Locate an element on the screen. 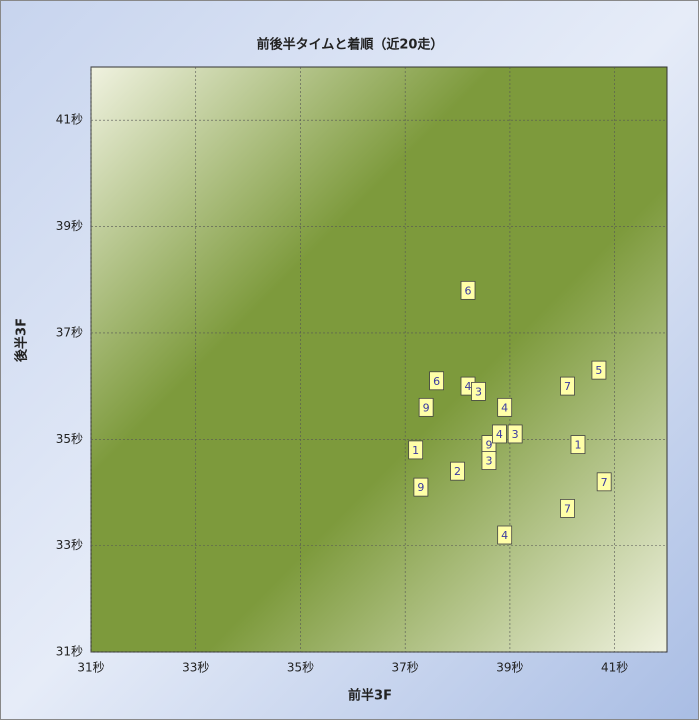 The width and height of the screenshot is (699, 720). x-tick-label: 31秒 is located at coordinates (90, 668).